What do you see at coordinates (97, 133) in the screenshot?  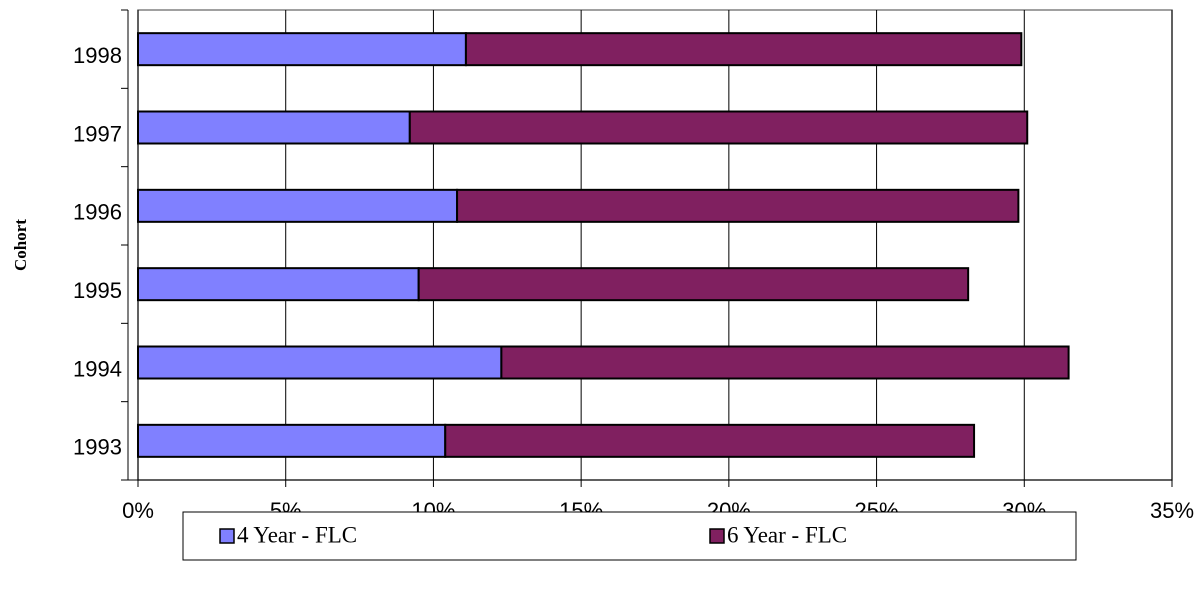 I see `y-tick-label: 1997` at bounding box center [97, 133].